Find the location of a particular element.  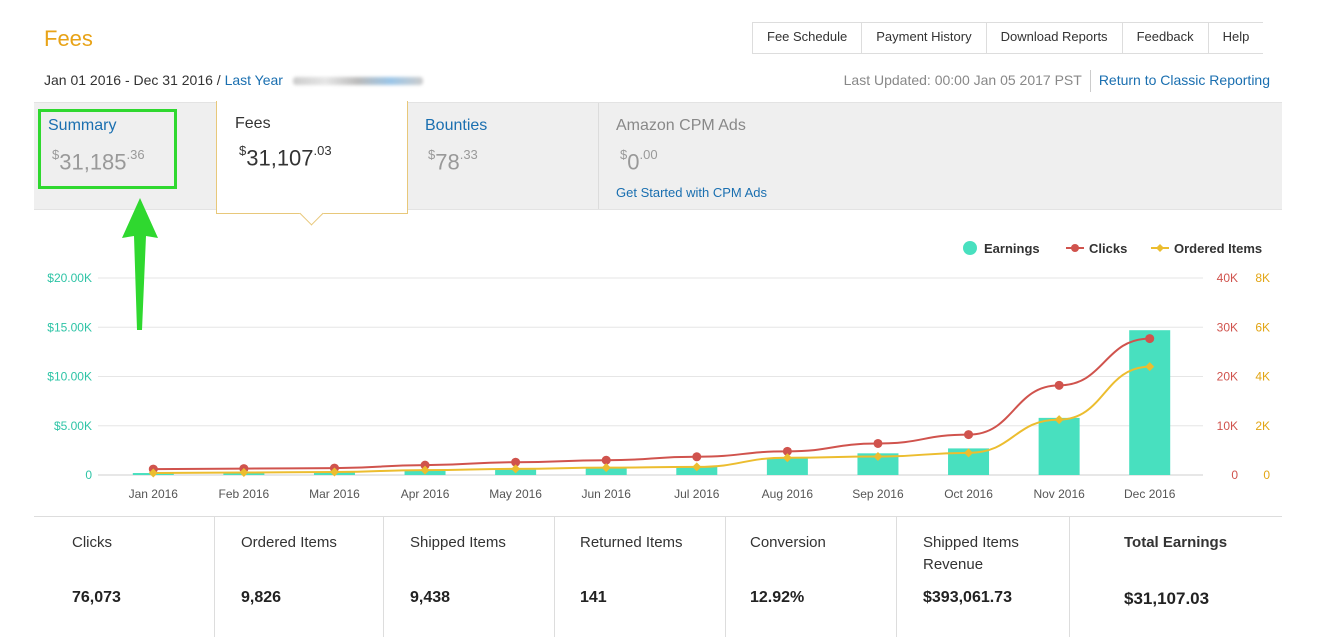

ordered-items-line is located at coordinates (651, 420).